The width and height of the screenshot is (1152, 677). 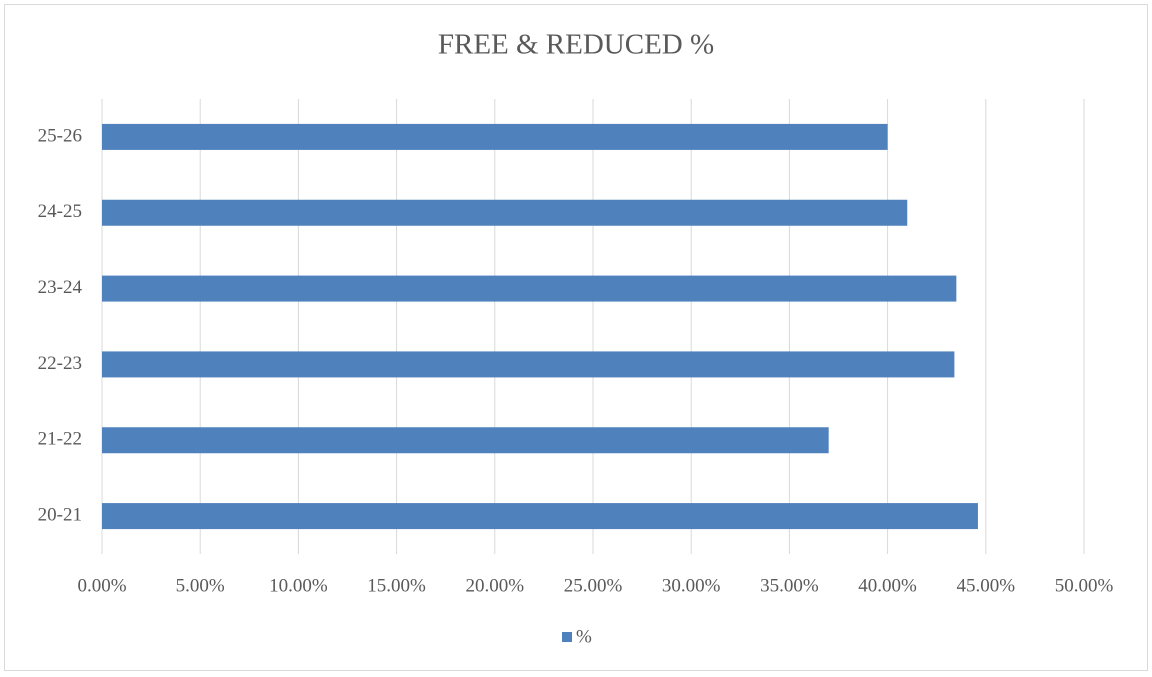 What do you see at coordinates (101, 585) in the screenshot?
I see `x-tick-label: 0.00%` at bounding box center [101, 585].